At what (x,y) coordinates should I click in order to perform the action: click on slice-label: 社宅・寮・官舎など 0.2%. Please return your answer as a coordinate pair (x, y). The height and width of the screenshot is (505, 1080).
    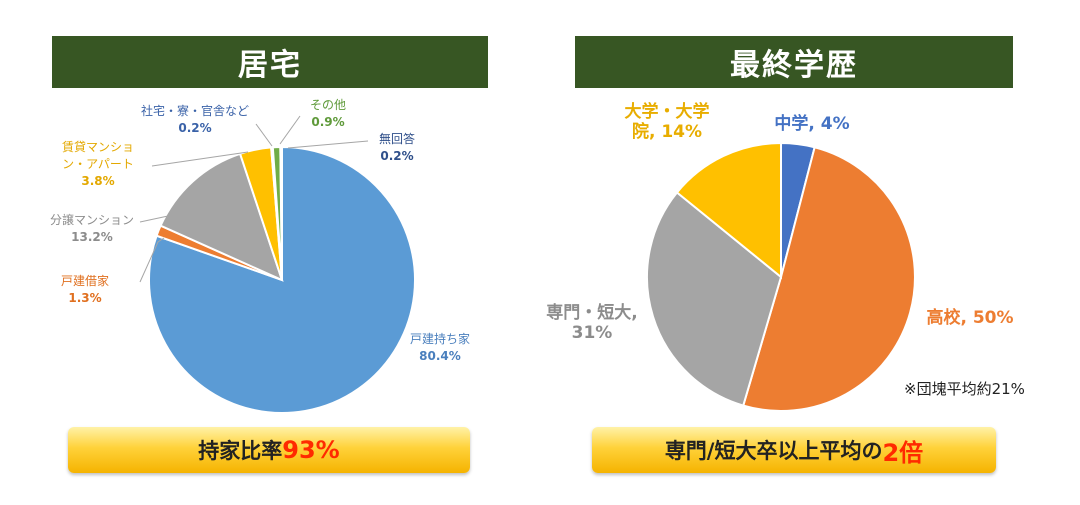
    Looking at the image, I should click on (195, 119).